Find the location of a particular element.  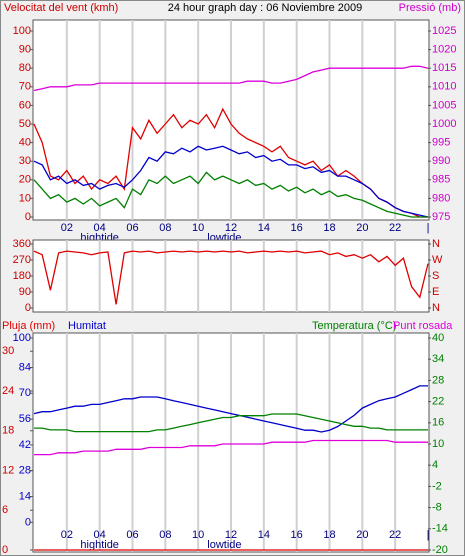

y2-tick-label: 995 is located at coordinates (441, 143).